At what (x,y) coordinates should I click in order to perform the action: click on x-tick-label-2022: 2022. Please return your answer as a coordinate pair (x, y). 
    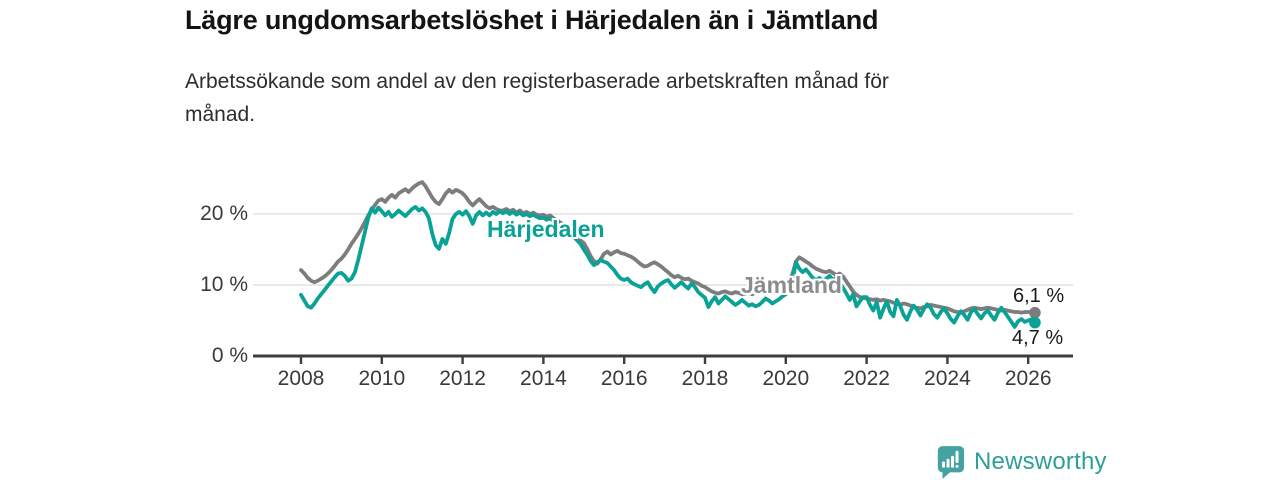
    Looking at the image, I should click on (866, 378).